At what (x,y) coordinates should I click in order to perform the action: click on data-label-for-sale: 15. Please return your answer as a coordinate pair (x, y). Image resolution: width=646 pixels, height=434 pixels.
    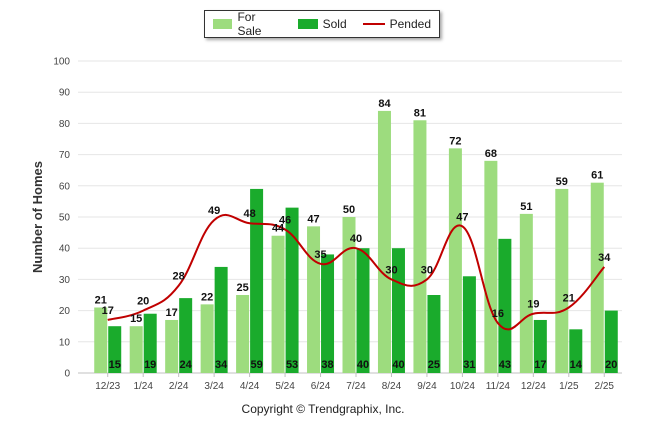
    Looking at the image, I should click on (136, 319).